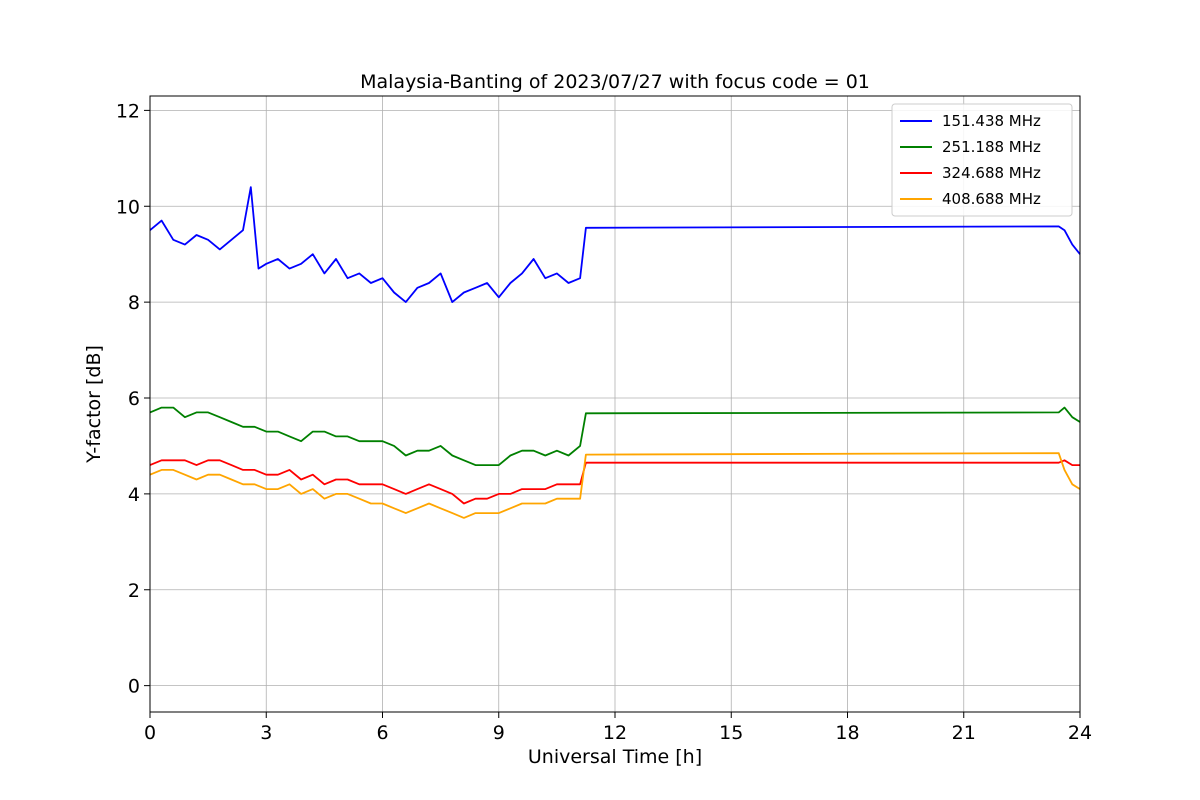 The height and width of the screenshot is (800, 1200). What do you see at coordinates (128, 207) in the screenshot?
I see `y-tick-label: 10` at bounding box center [128, 207].